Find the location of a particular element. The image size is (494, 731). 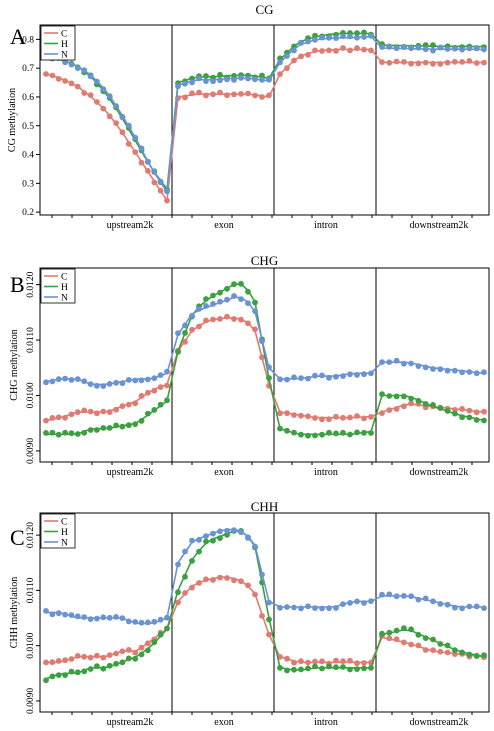

y-tick-label: 0.0110 is located at coordinates (31, 590).